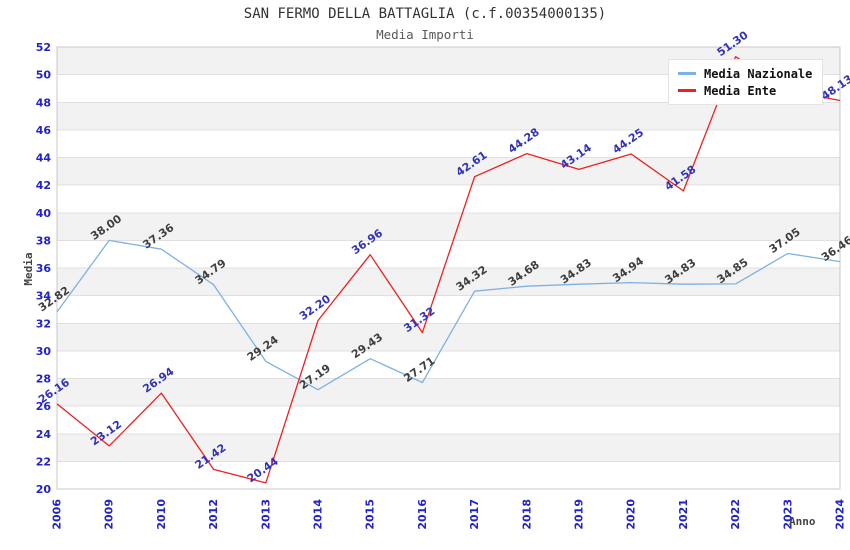 Image resolution: width=850 pixels, height=550 pixels. I want to click on y-tick-label: 52, so click(43, 47).